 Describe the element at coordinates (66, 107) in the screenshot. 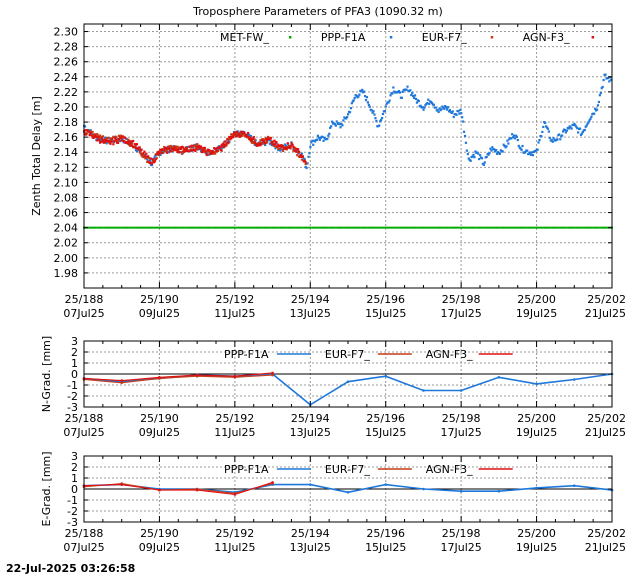

I see `y-tick-label: 2.20` at that location.